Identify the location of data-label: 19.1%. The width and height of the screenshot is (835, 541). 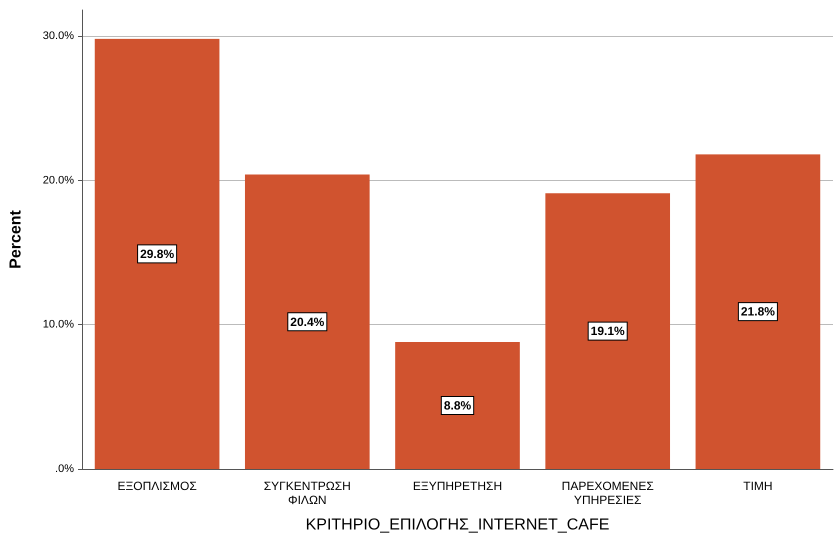
(608, 331).